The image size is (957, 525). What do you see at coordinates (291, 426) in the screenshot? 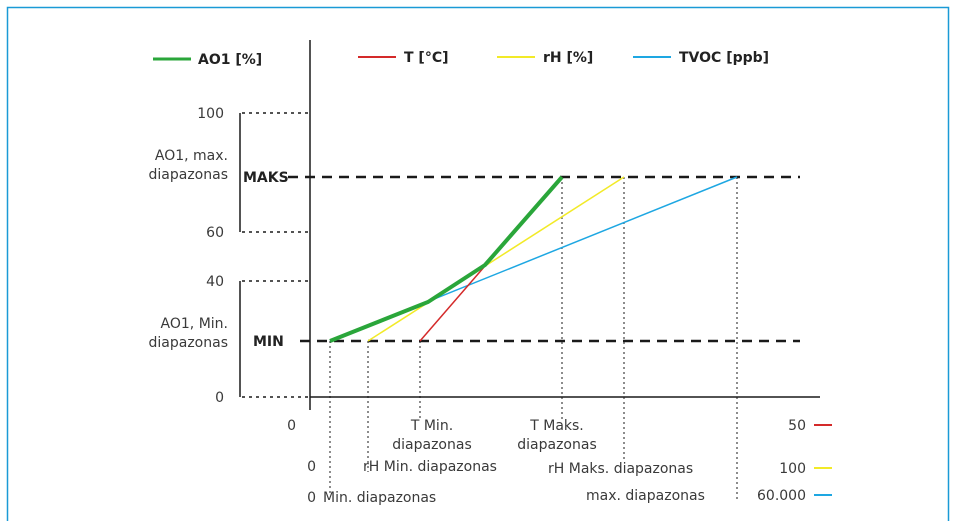
I see `x-row1-zero: 0` at bounding box center [291, 426].